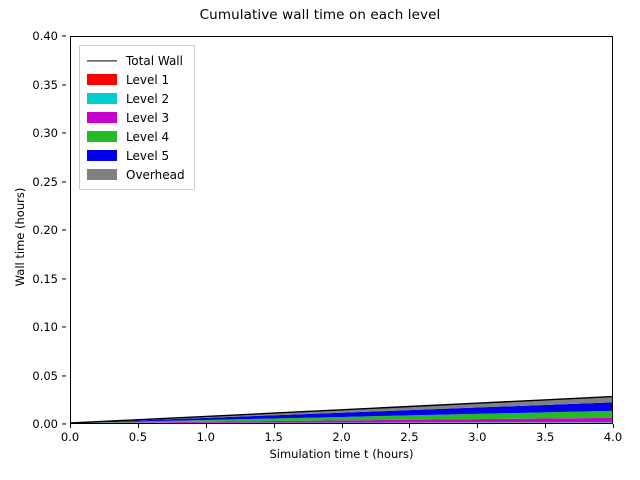  I want to click on y-tick-label: 0.20, so click(45, 230).